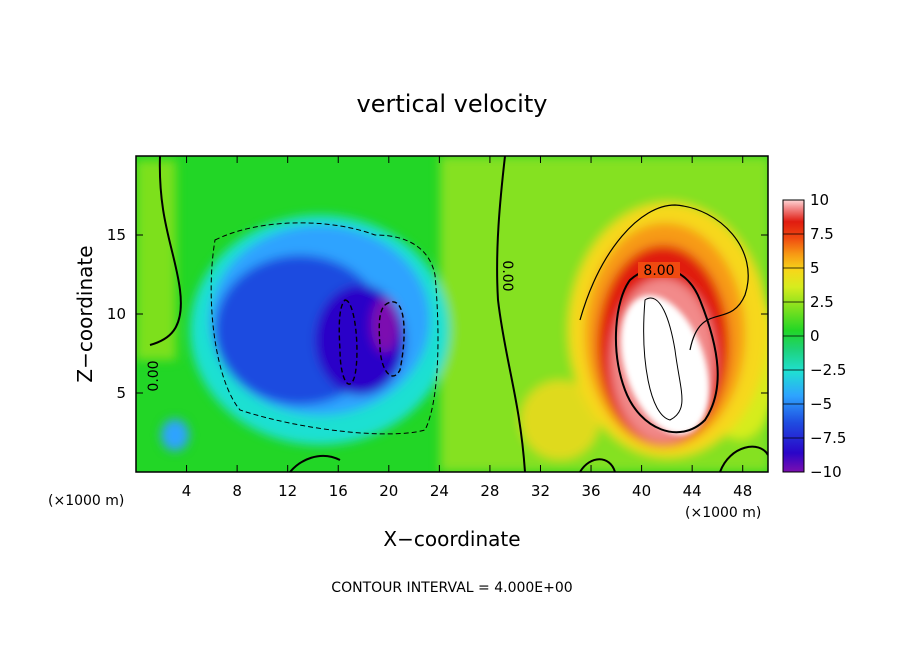 The height and width of the screenshot is (654, 904). Describe the element at coordinates (237, 491) in the screenshot. I see `x-tick-label: 8` at that location.